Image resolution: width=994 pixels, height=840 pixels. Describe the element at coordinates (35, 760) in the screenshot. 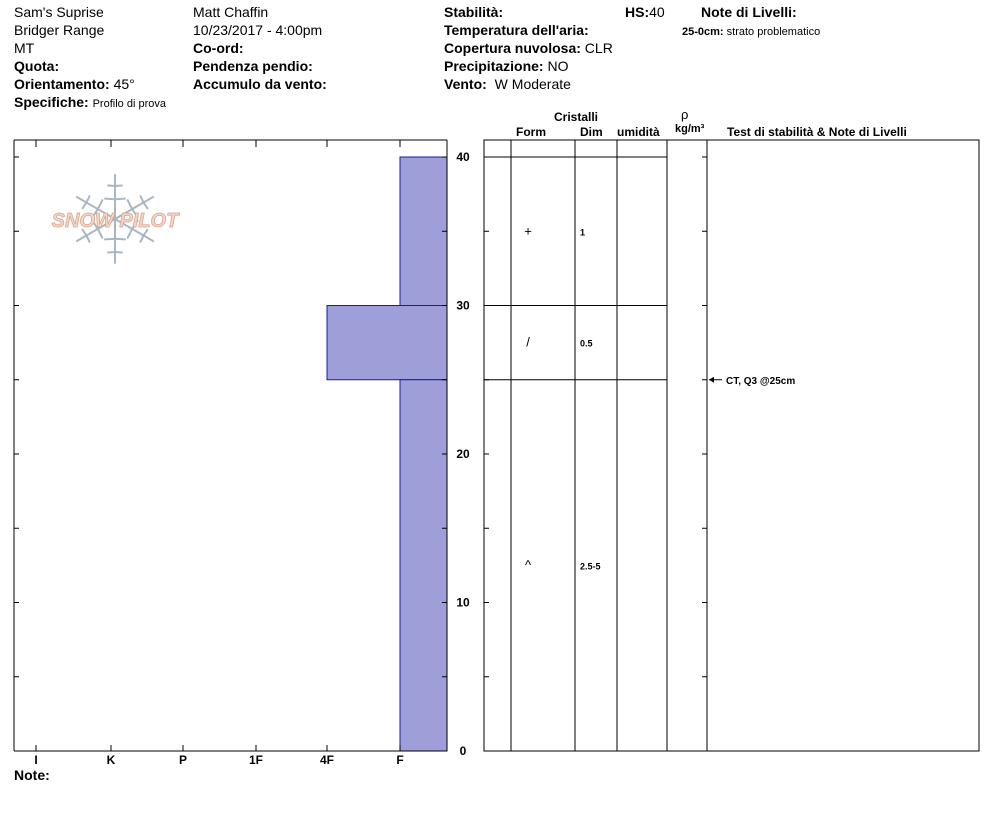

I see `hardness-tick-label: I` at that location.